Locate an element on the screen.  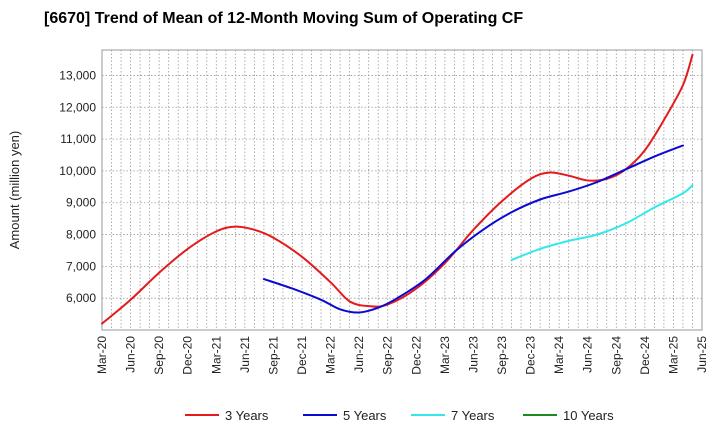
x-tick-label: Sep-21 is located at coordinates (273, 355).